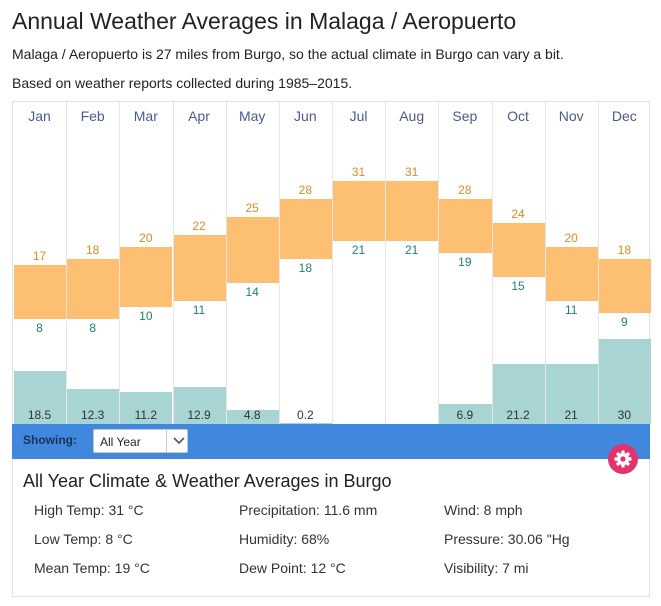 This screenshot has width=661, height=606. I want to click on precip-label-apr: 12.9, so click(199, 415).